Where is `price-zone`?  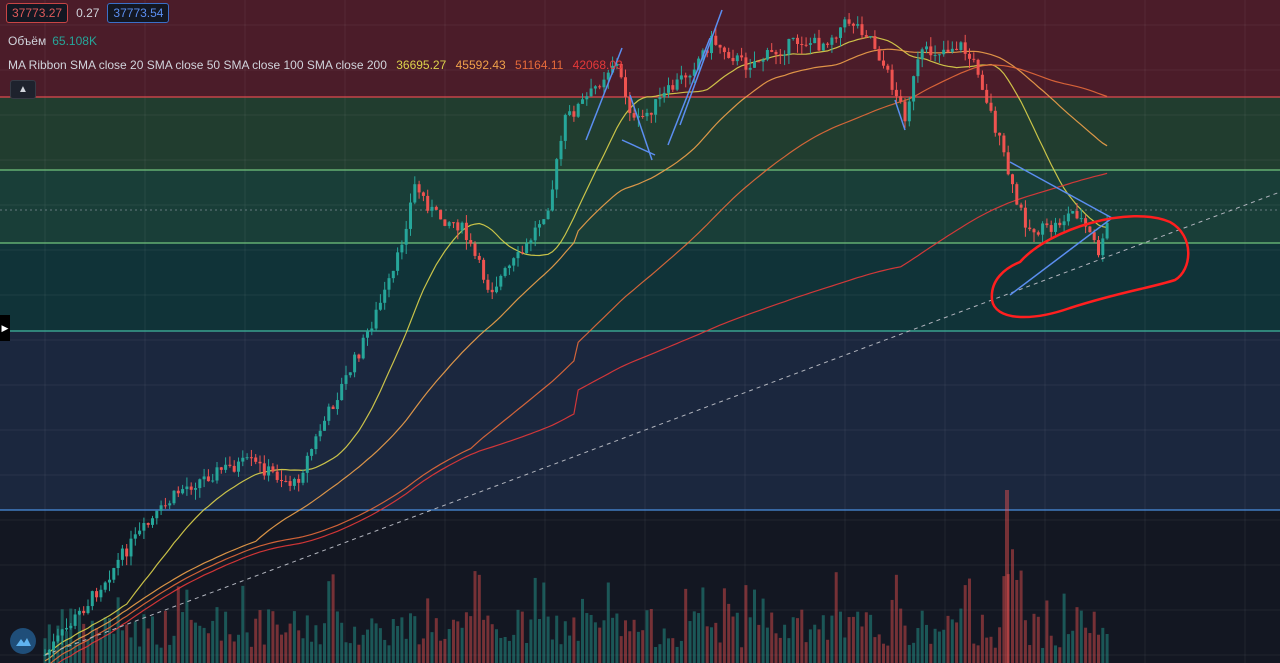 price-zone is located at coordinates (640, 206).